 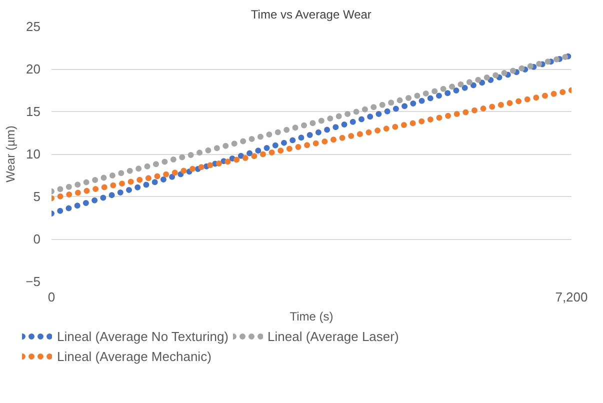 What do you see at coordinates (33, 69) in the screenshot?
I see `y-tick-label: 20` at bounding box center [33, 69].